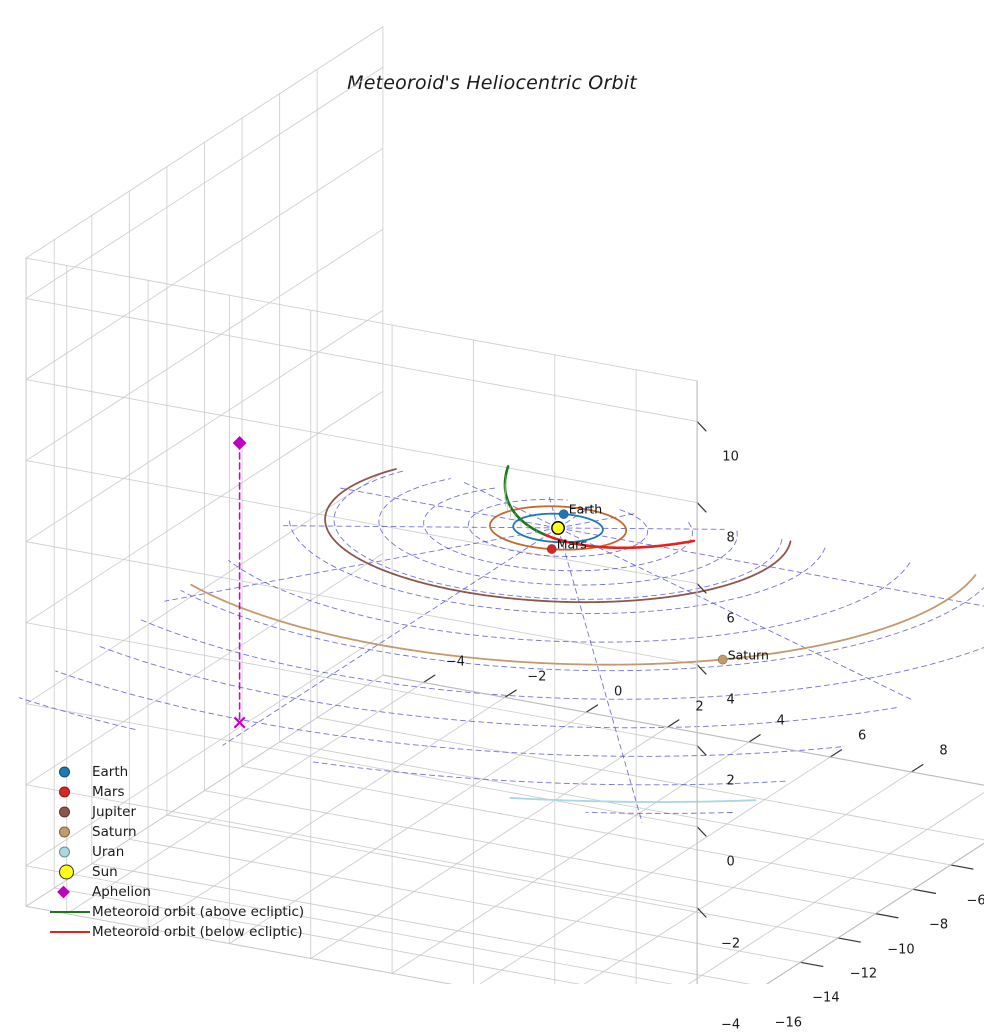  I want to click on x-axis-tick-label: −6, so click(975, 901).